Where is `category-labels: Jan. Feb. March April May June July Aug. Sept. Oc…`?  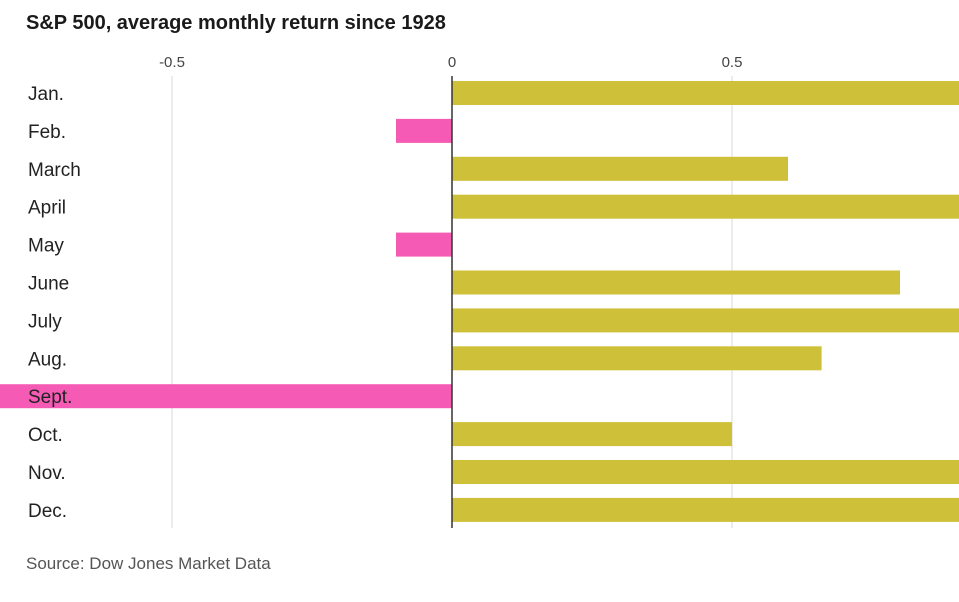 category-labels: Jan. Feb. March April May June July Aug. Sept. Oc… is located at coordinates (54, 303).